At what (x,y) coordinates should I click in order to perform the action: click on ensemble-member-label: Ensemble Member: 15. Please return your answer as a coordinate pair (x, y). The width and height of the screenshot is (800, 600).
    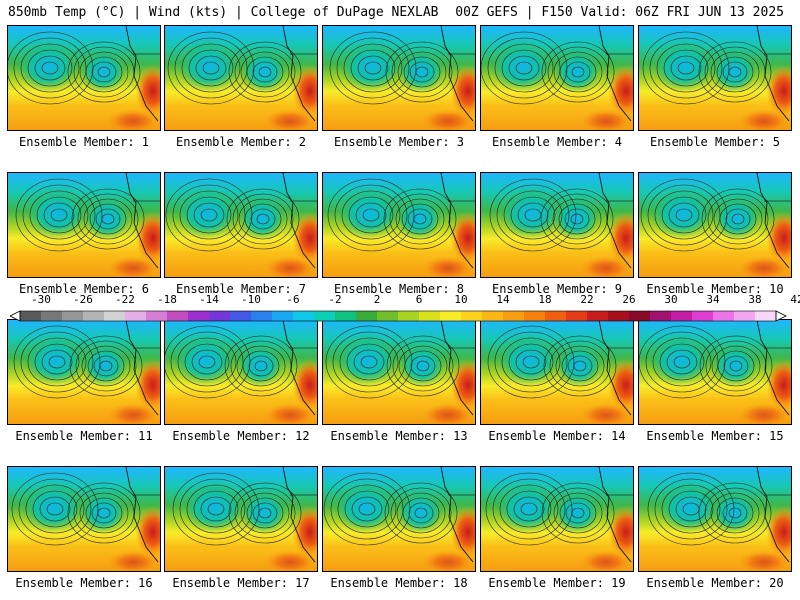
    Looking at the image, I should click on (715, 436).